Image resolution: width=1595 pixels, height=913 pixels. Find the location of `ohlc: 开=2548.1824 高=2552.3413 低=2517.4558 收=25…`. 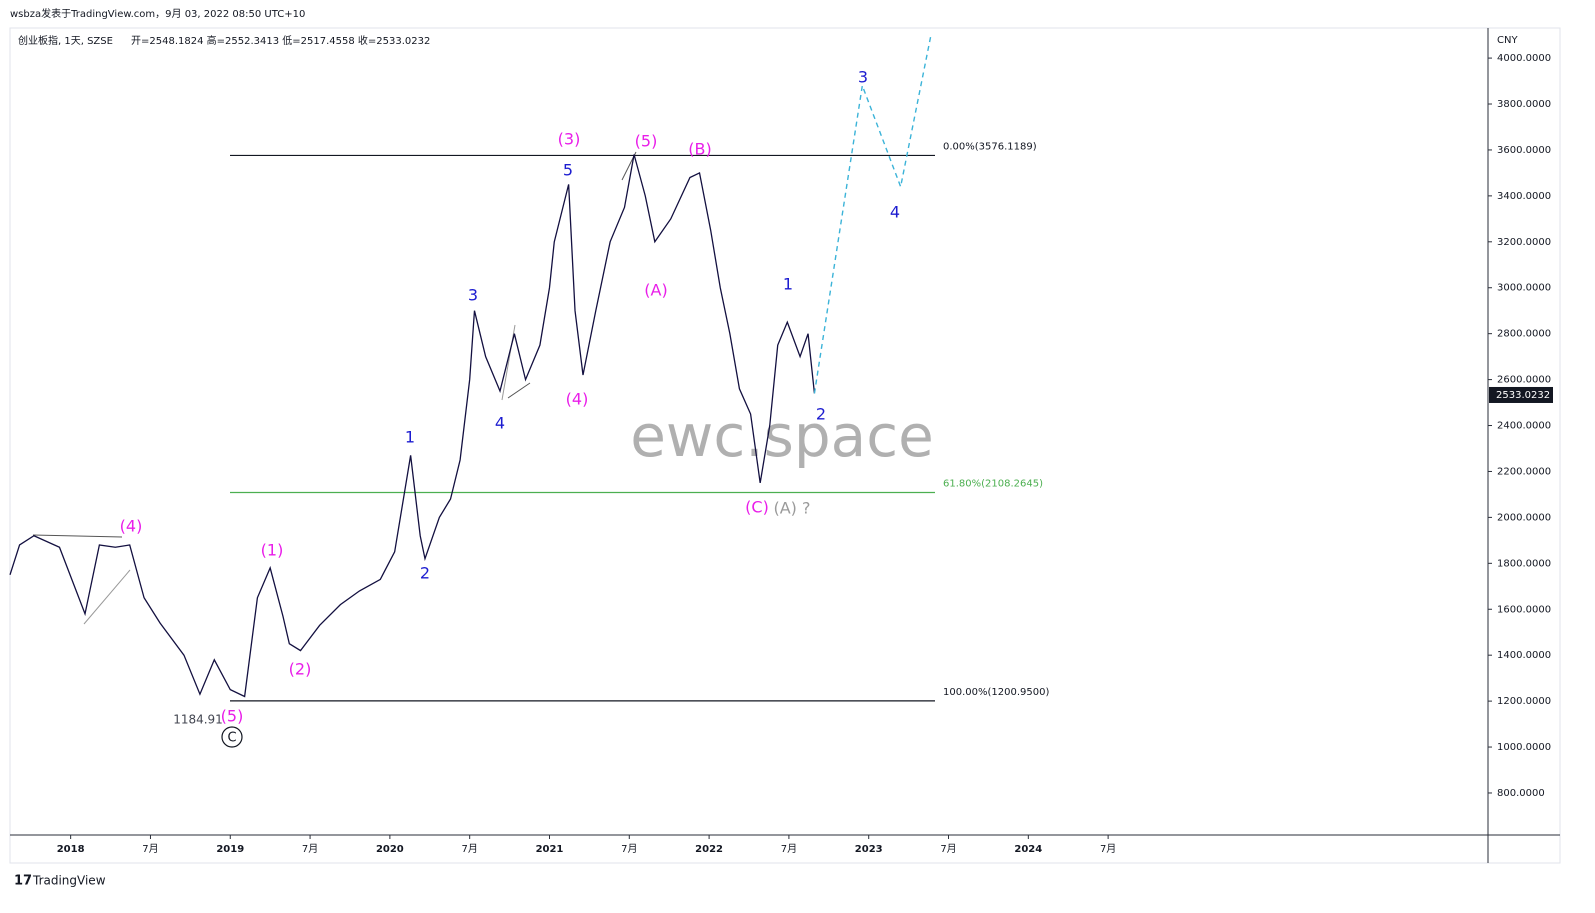

ohlc: 开=2548.1824 高=2552.3413 低=2517.4558 收=25… is located at coordinates (280, 40).